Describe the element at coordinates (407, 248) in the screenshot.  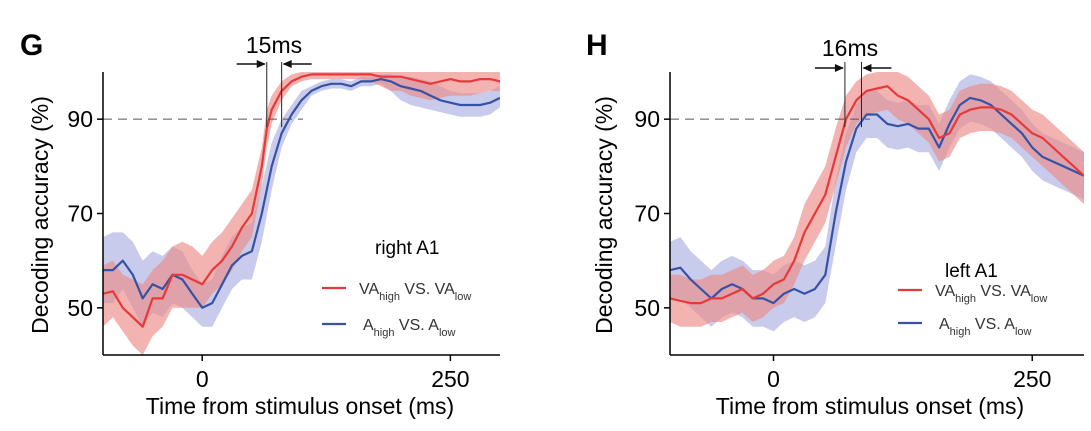
I see `region-label-g: right A1` at that location.